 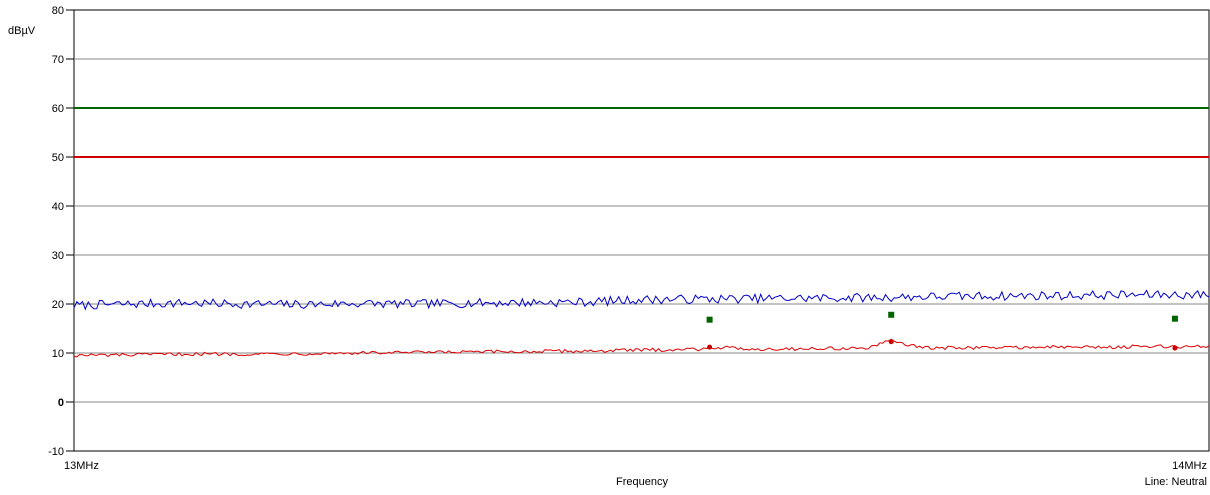 I want to click on series-lines, so click(x=641, y=323).